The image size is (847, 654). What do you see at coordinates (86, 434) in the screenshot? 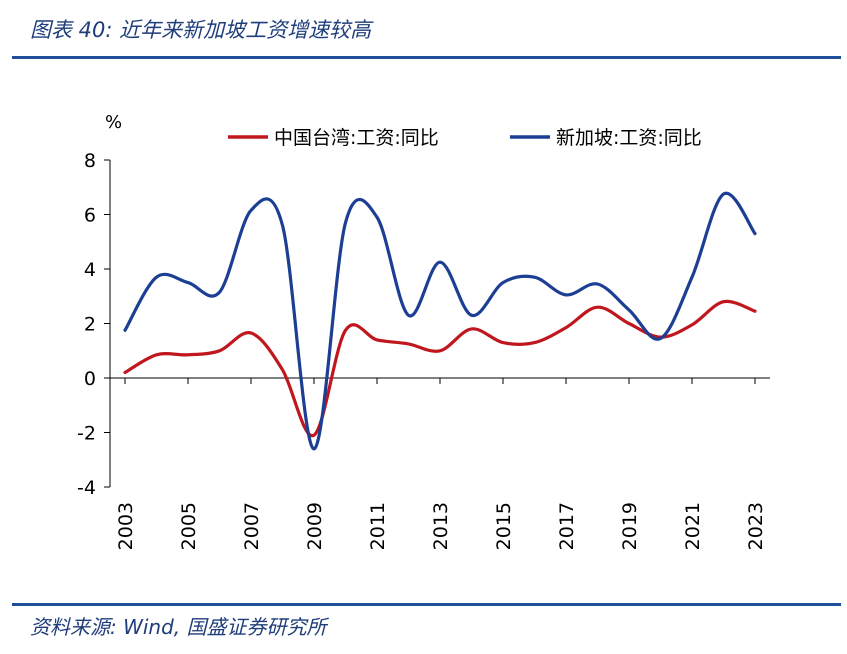
I see `y-tick-label: -2` at bounding box center [86, 434].